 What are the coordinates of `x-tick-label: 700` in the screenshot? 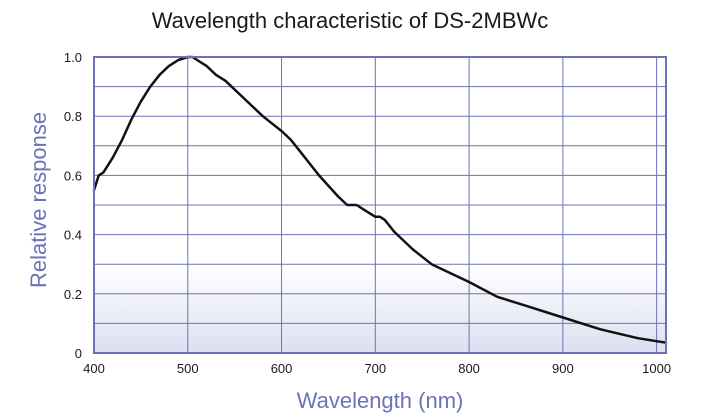 It's located at (375, 368).